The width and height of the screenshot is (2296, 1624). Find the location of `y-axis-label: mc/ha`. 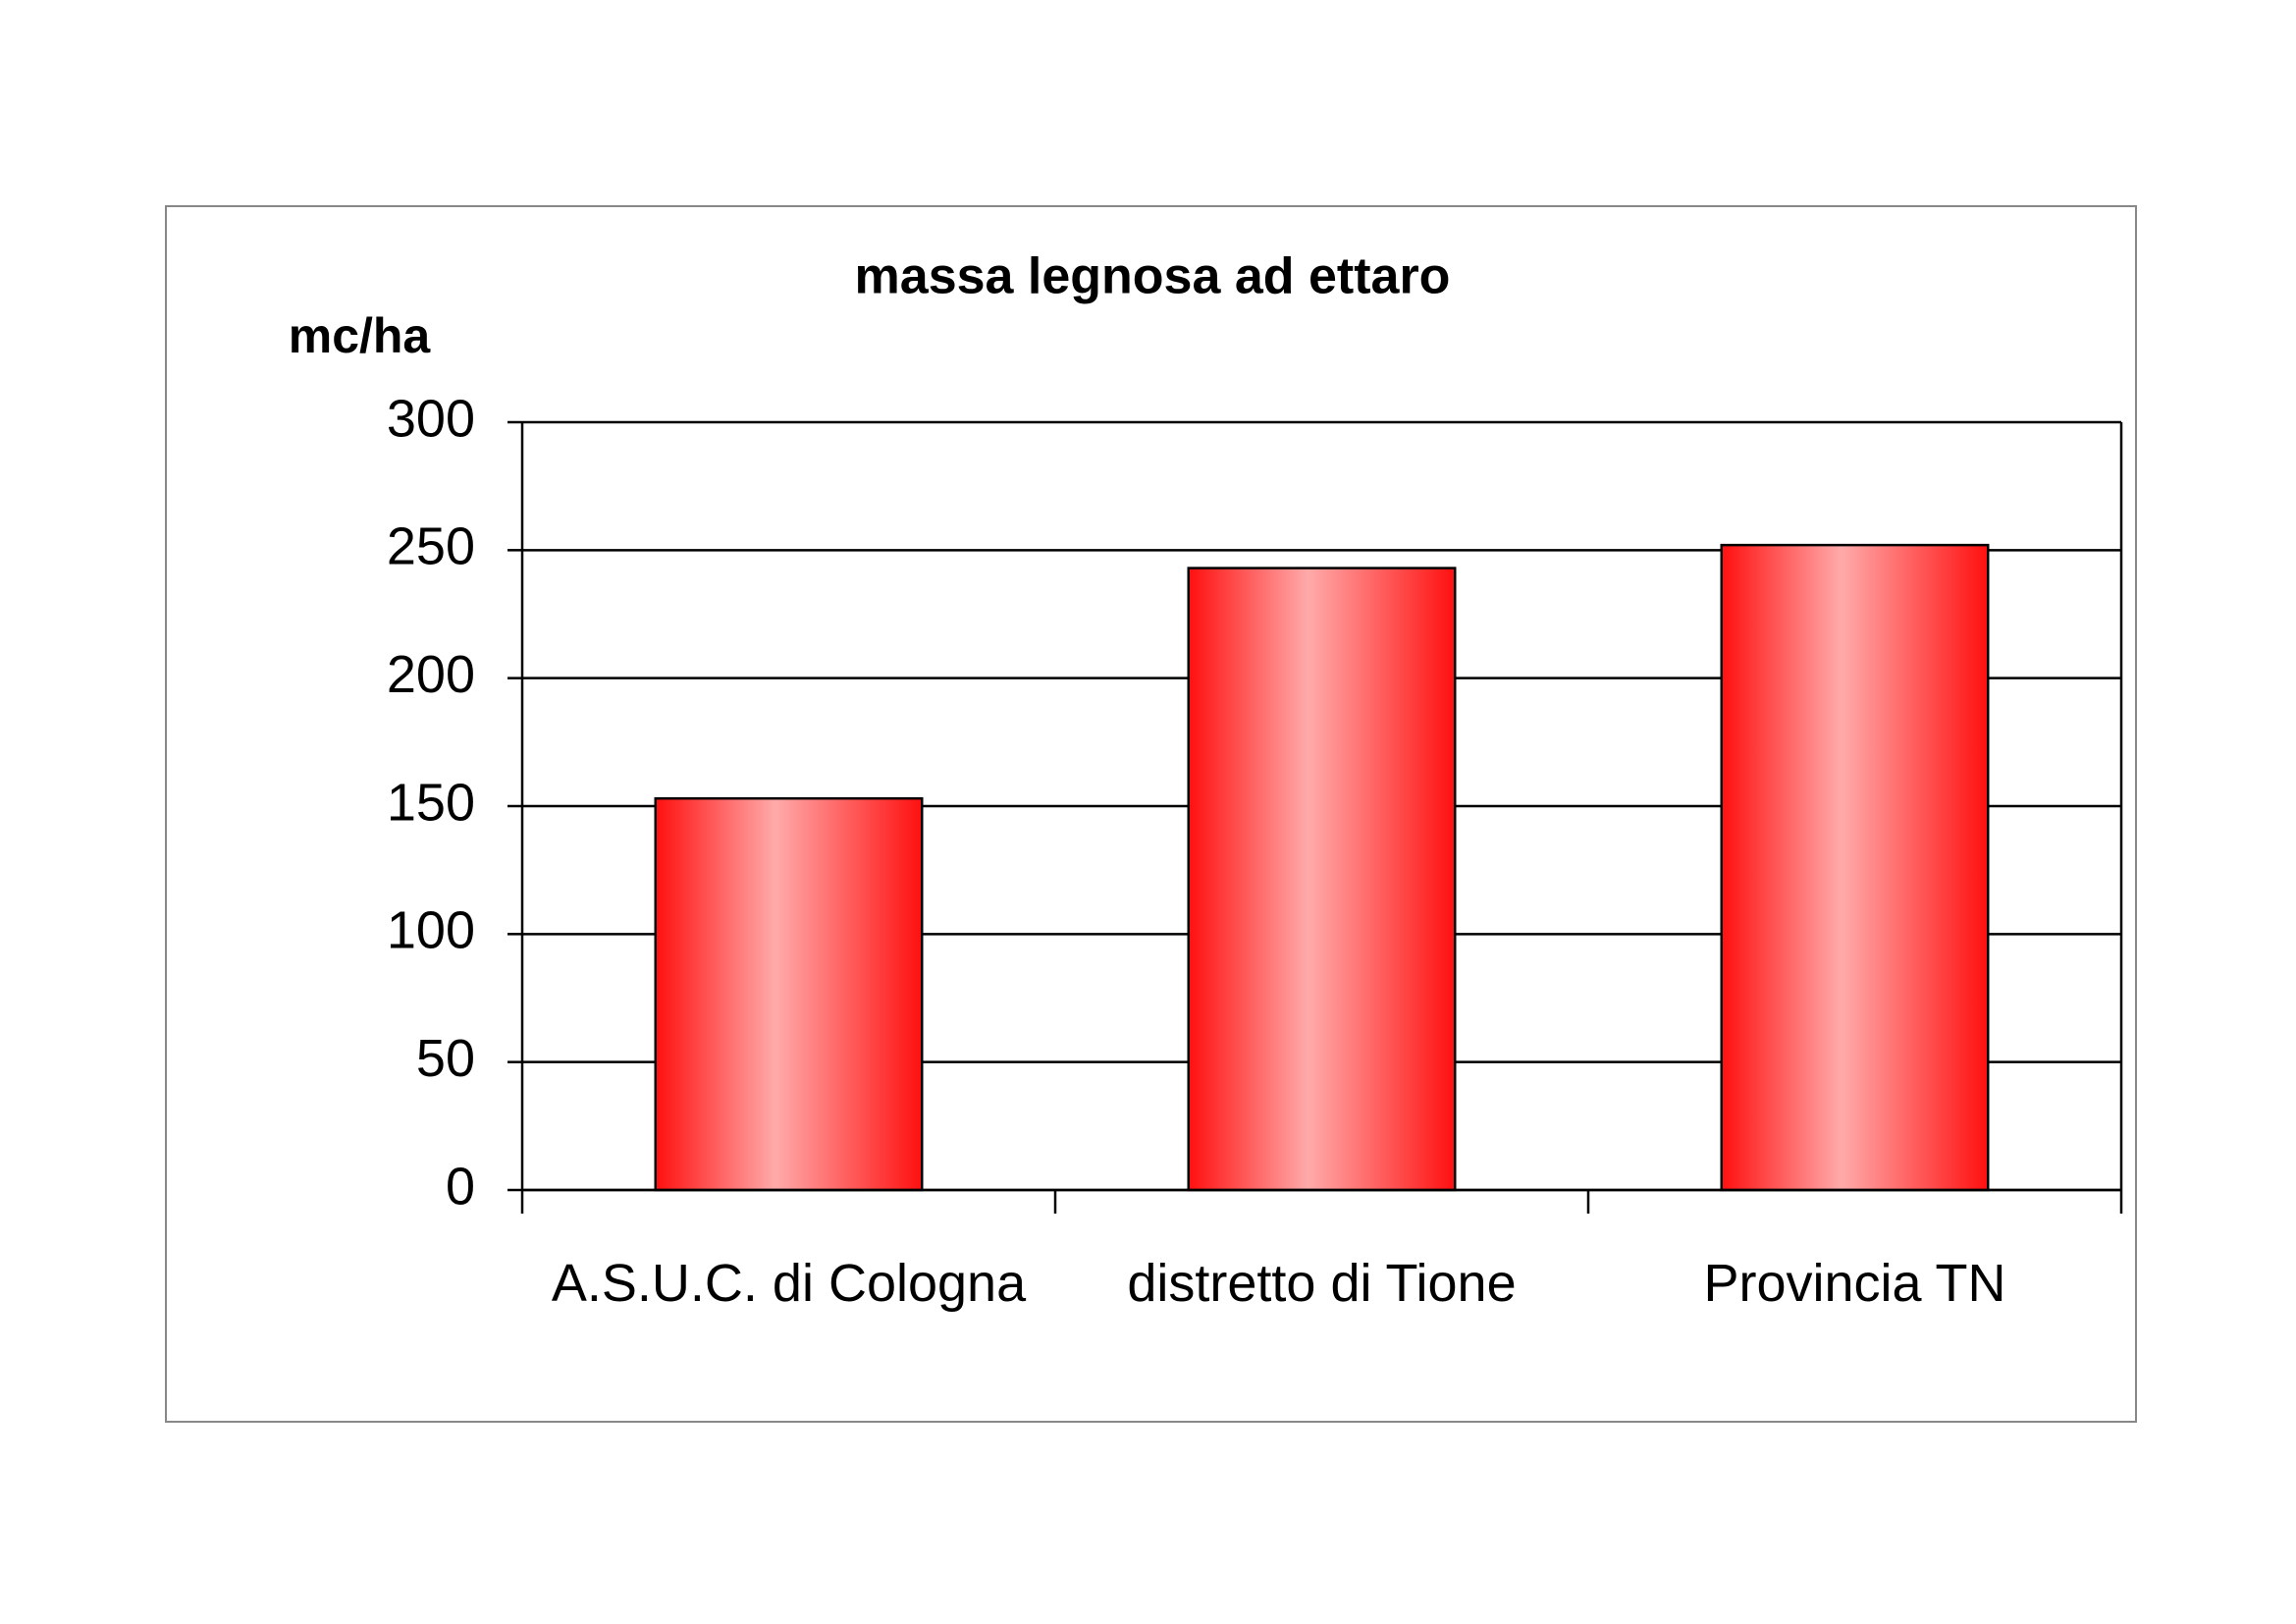

y-axis-label: mc/ha is located at coordinates (361, 335).